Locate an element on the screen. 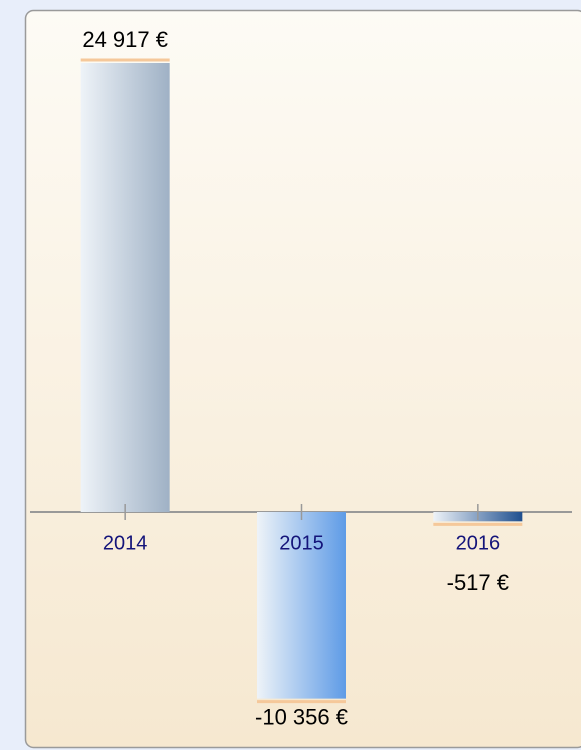  value-label: 24 917 € is located at coordinates (125, 39).